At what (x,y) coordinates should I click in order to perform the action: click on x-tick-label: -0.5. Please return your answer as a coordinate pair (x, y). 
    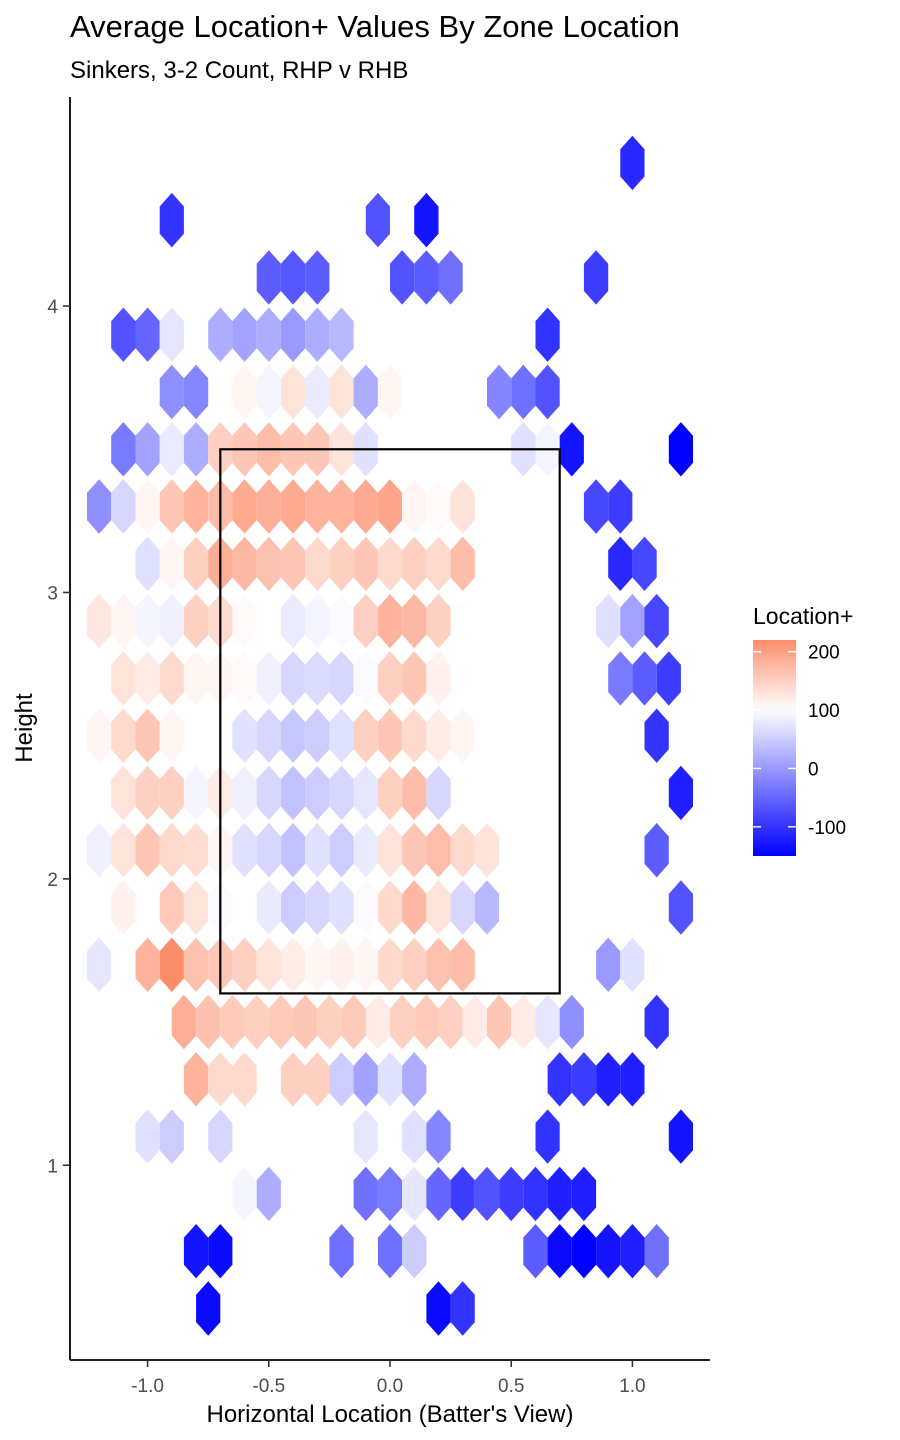
    Looking at the image, I should click on (268, 1386).